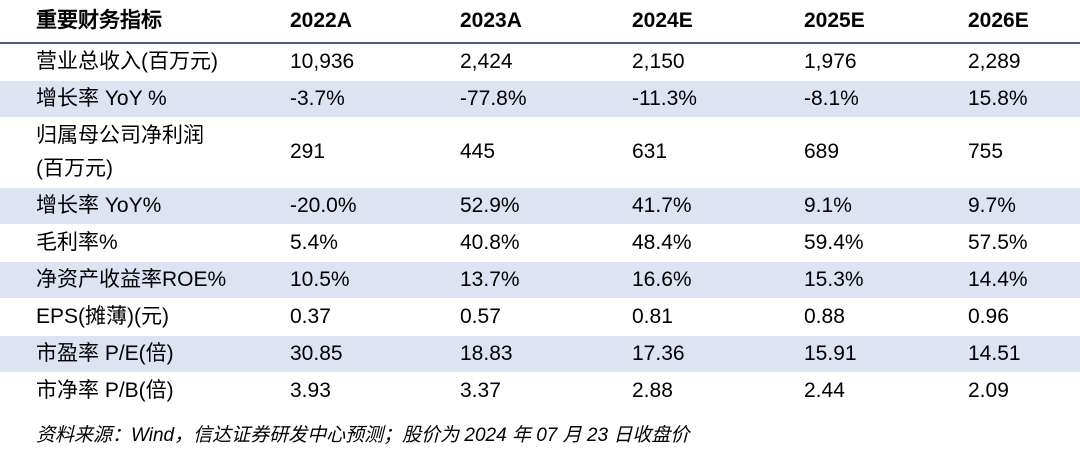 This screenshot has width=1080, height=463. I want to click on cell-value: 15.91, so click(886, 354).